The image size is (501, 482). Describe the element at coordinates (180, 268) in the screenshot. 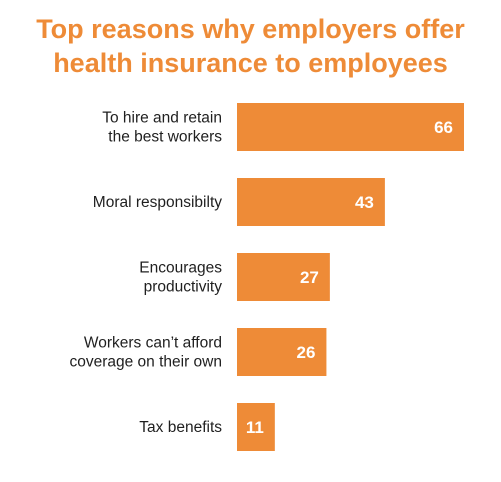

I see `category-label-3-line-1: Encourages` at that location.